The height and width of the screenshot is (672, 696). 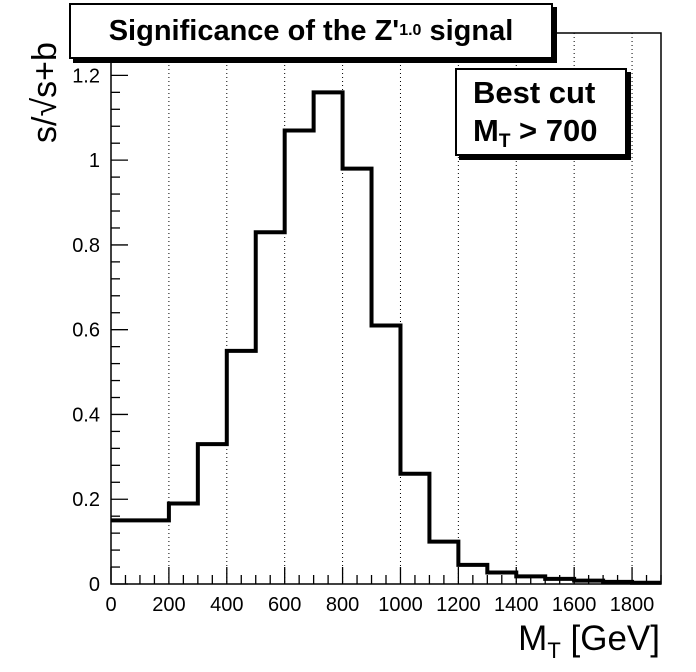 I want to click on y-tick-label: 0.4, so click(x=86, y=415).